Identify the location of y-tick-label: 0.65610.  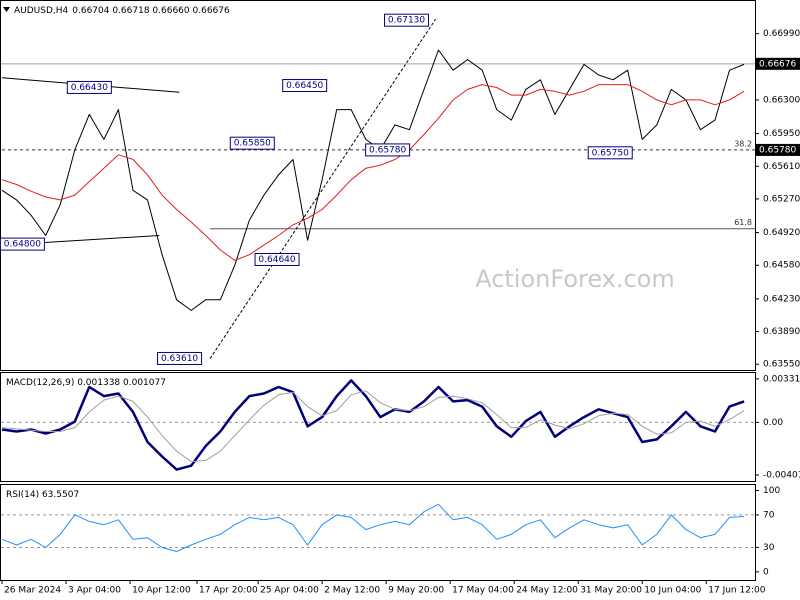
(781, 167).